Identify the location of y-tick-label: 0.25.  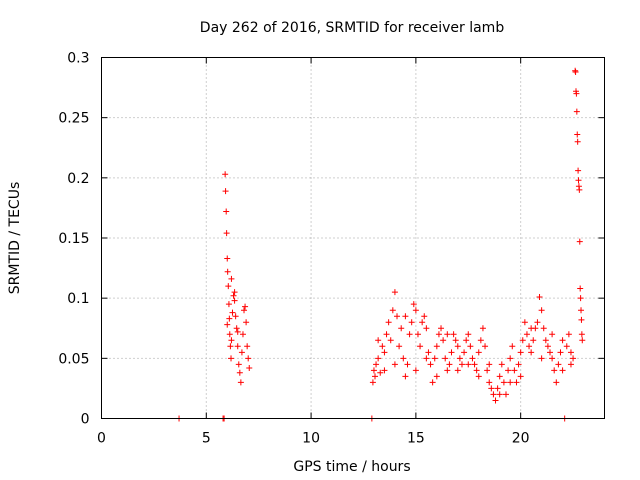
(73, 119).